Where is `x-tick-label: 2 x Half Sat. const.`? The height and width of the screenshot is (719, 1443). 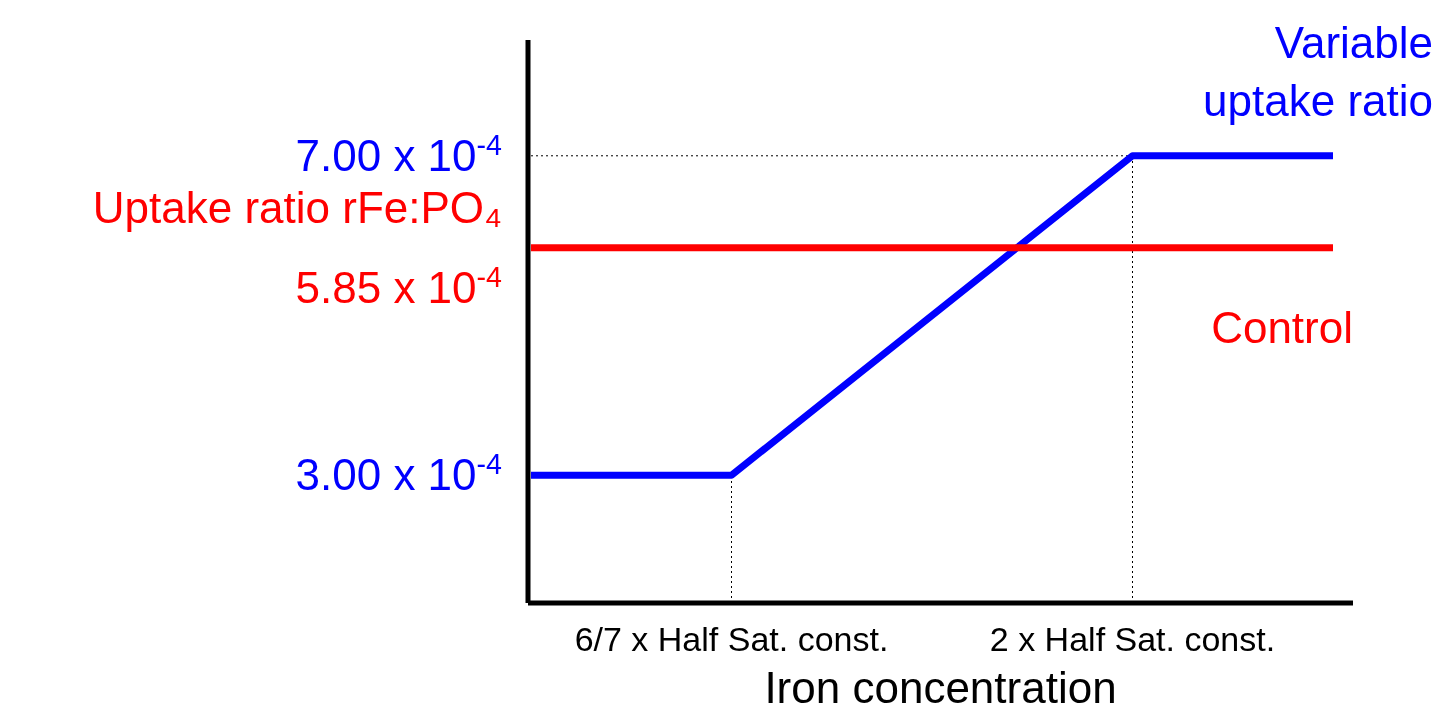
x-tick-label: 2 x Half Sat. const. is located at coordinates (1132, 639).